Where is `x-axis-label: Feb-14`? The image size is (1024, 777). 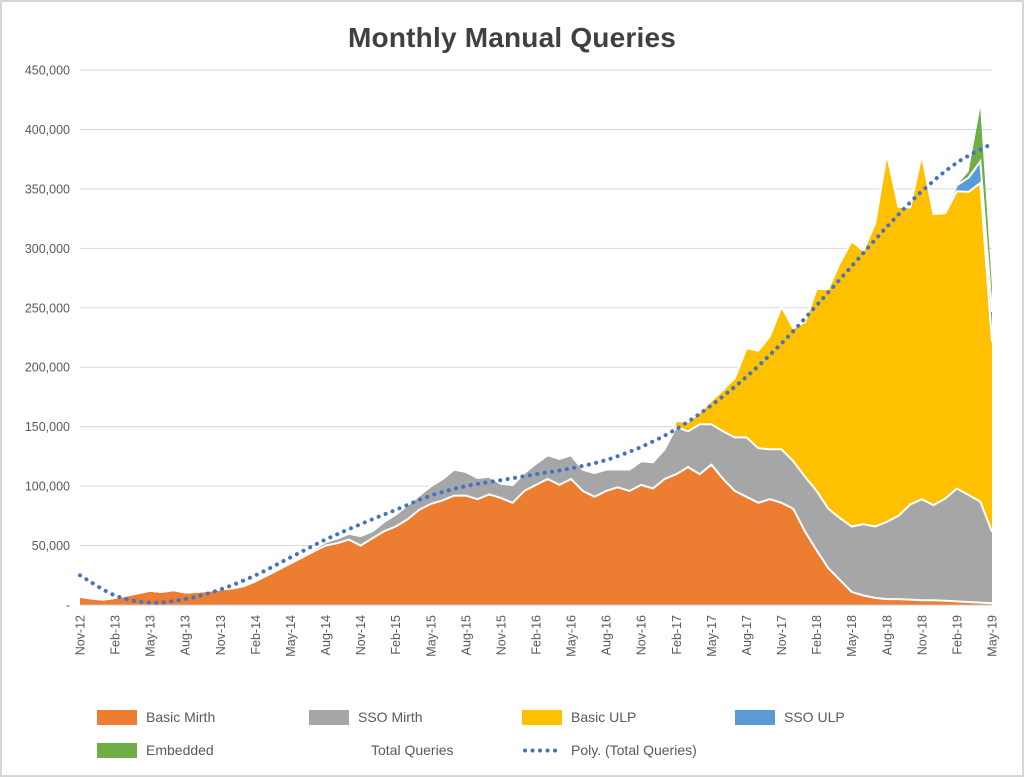
x-axis-label: Feb-14 is located at coordinates (256, 635).